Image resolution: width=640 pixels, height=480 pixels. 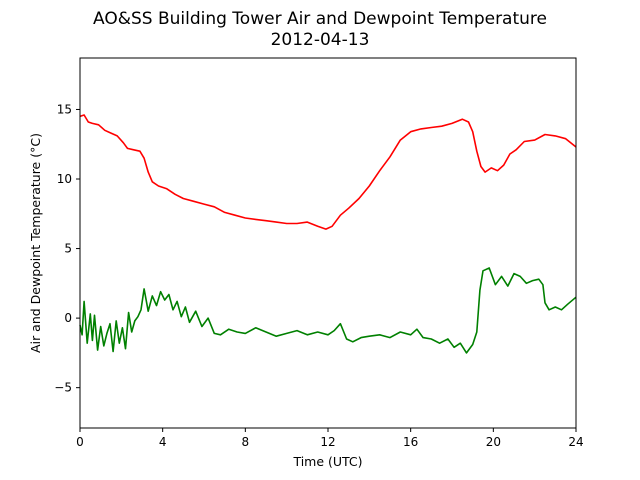 I want to click on chart-subtitle: 2012-04-13, so click(x=320, y=40).